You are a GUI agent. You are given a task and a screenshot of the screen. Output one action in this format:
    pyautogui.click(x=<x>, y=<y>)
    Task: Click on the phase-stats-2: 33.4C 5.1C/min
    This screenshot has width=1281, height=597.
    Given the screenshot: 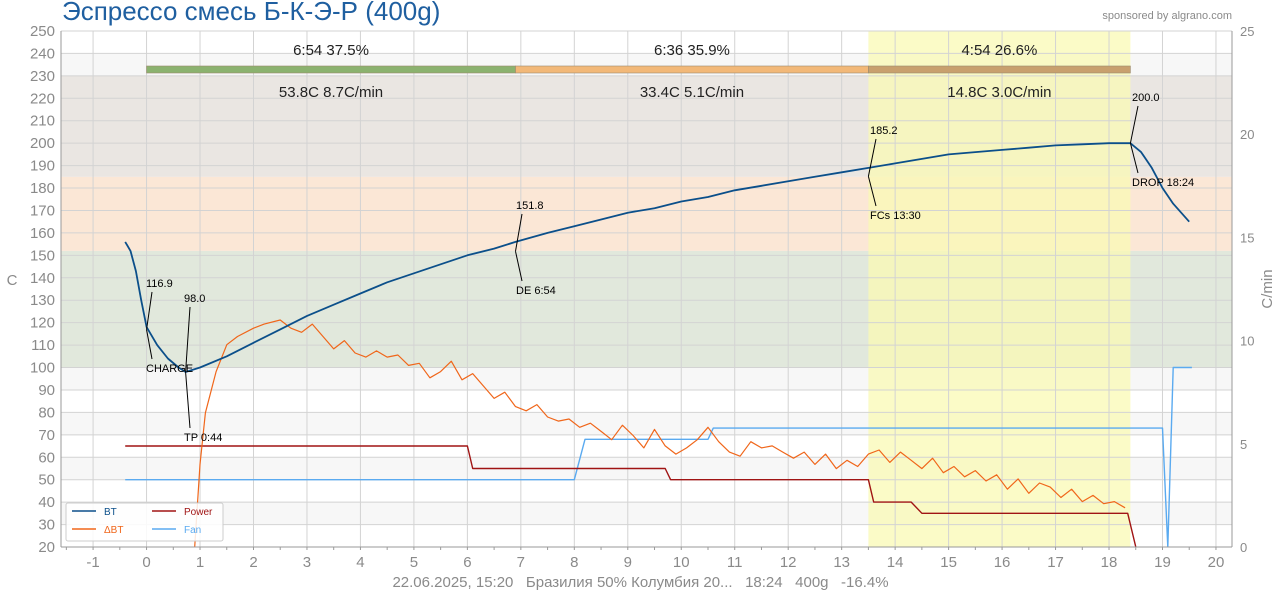 What is the action you would take?
    pyautogui.click(x=692, y=92)
    